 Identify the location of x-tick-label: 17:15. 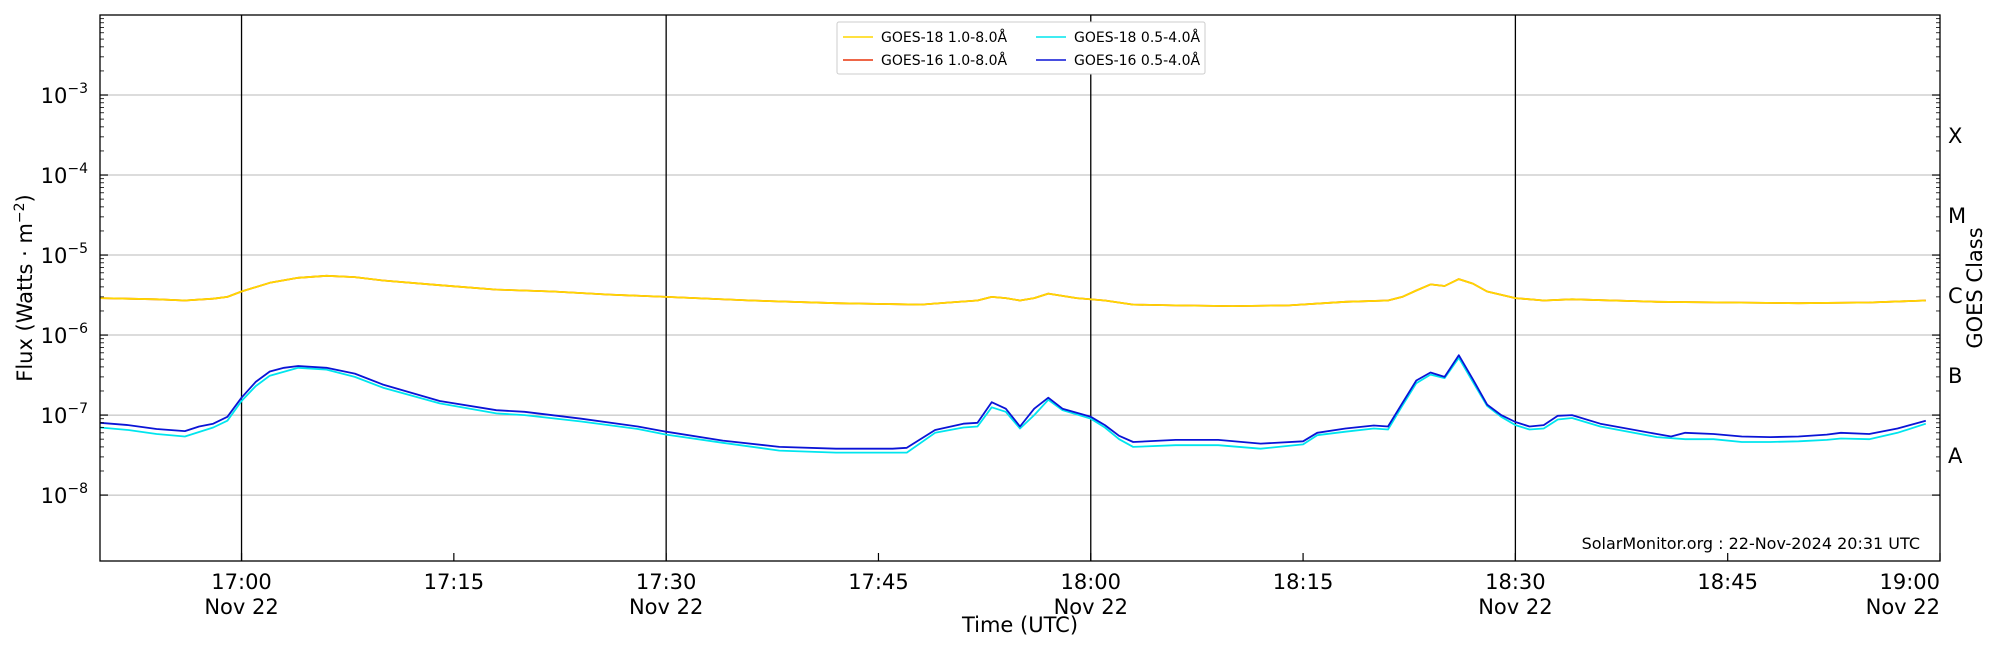
(454, 582).